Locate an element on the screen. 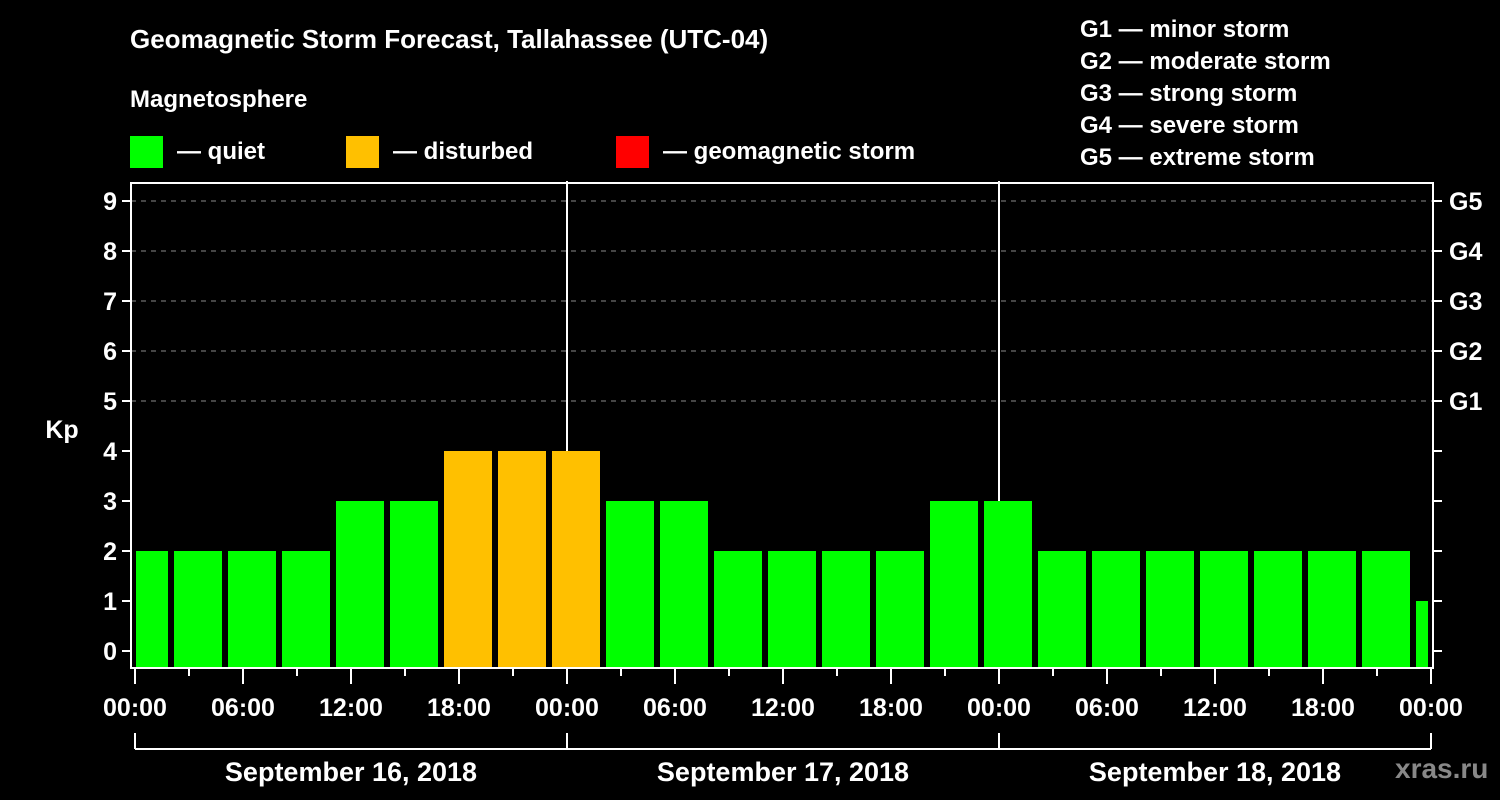  y-tick-label: 4 is located at coordinates (110, 452).